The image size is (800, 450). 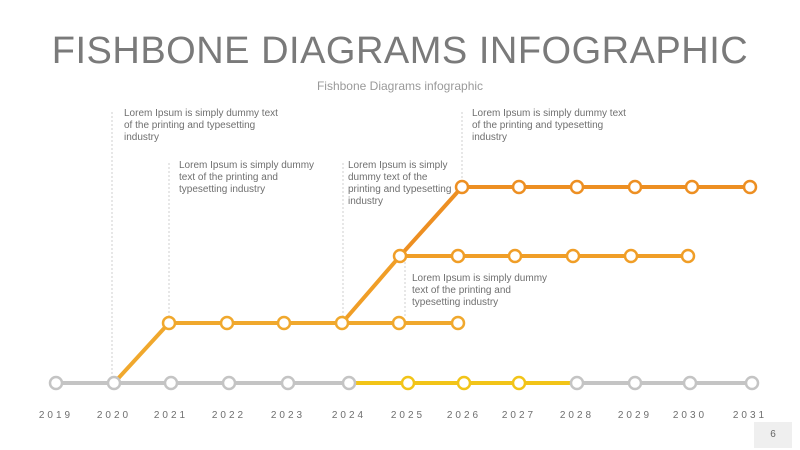 What do you see at coordinates (635, 415) in the screenshot?
I see `year-label: 2029` at bounding box center [635, 415].